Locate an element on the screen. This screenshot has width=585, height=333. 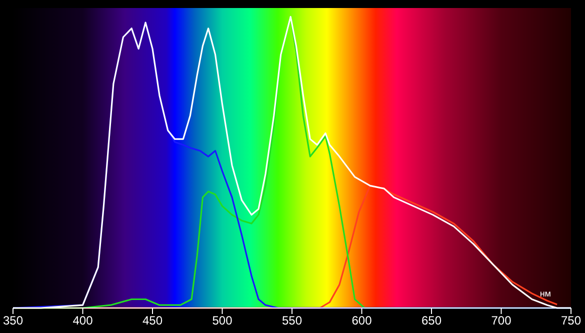
x-tick-label: 450 is located at coordinates (152, 321).